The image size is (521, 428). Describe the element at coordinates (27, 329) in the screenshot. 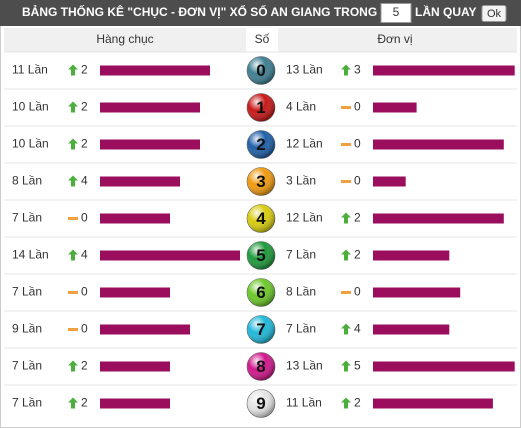

I see `count-label: 9 Lần` at that location.